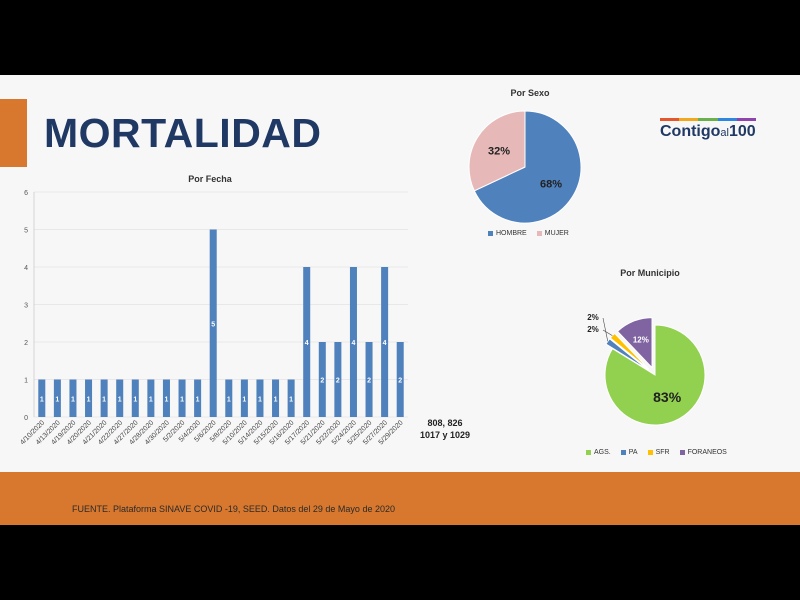 Image resolution: width=800 pixels, height=600 pixels. I want to click on pie-value-label: 32%, so click(499, 151).